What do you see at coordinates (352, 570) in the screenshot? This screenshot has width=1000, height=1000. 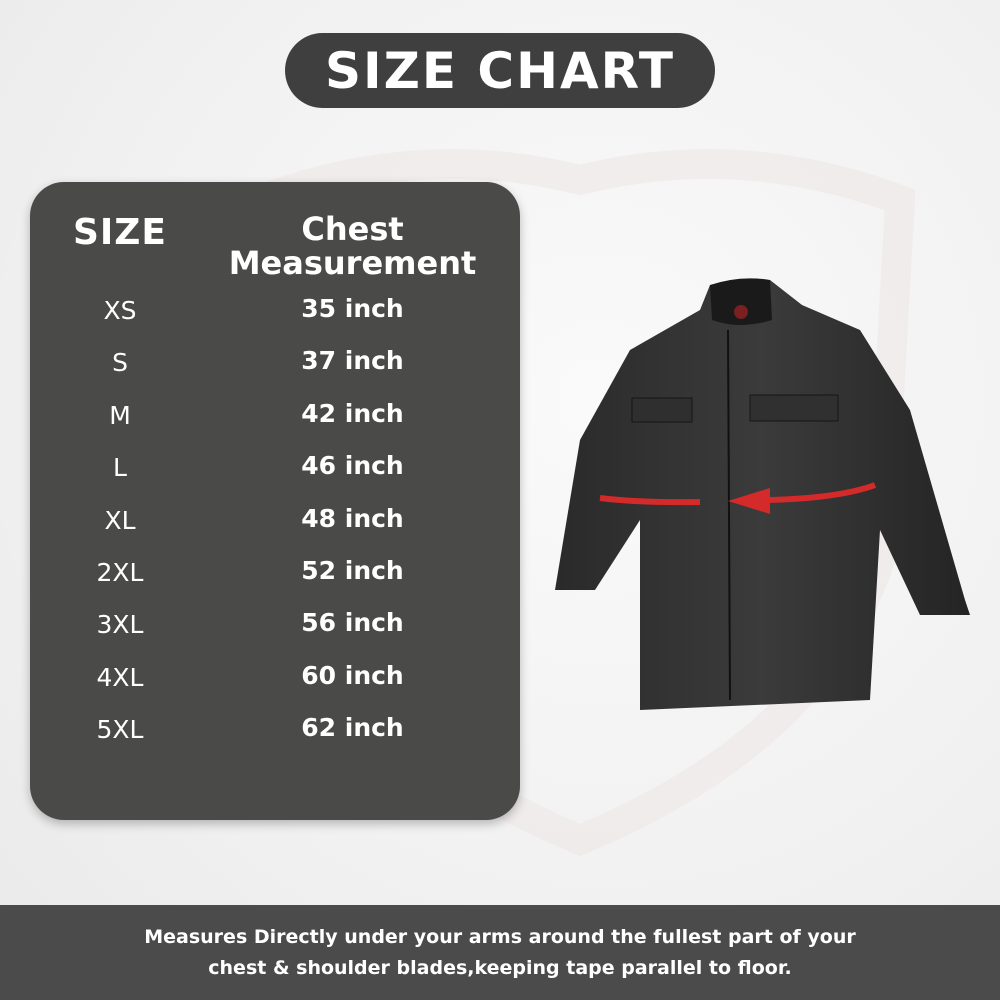 I see `chest-cell: 52 inch` at bounding box center [352, 570].